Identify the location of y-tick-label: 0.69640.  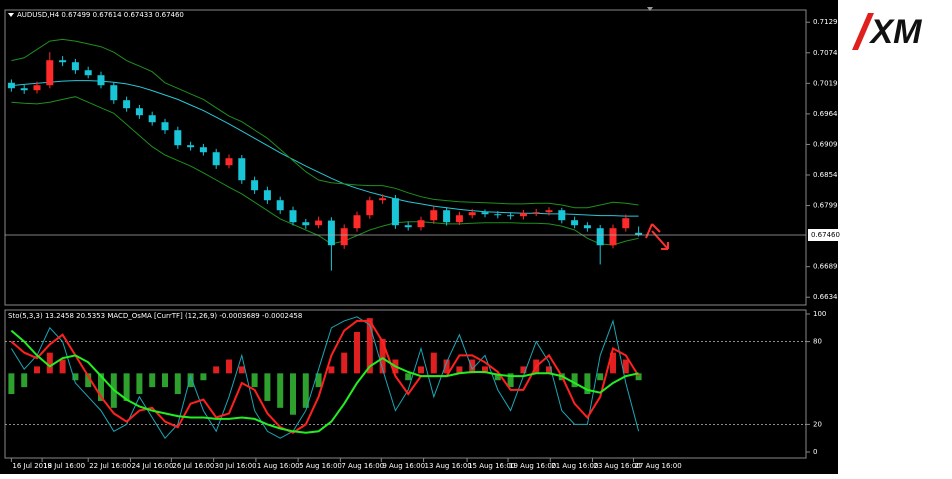
(827, 114).